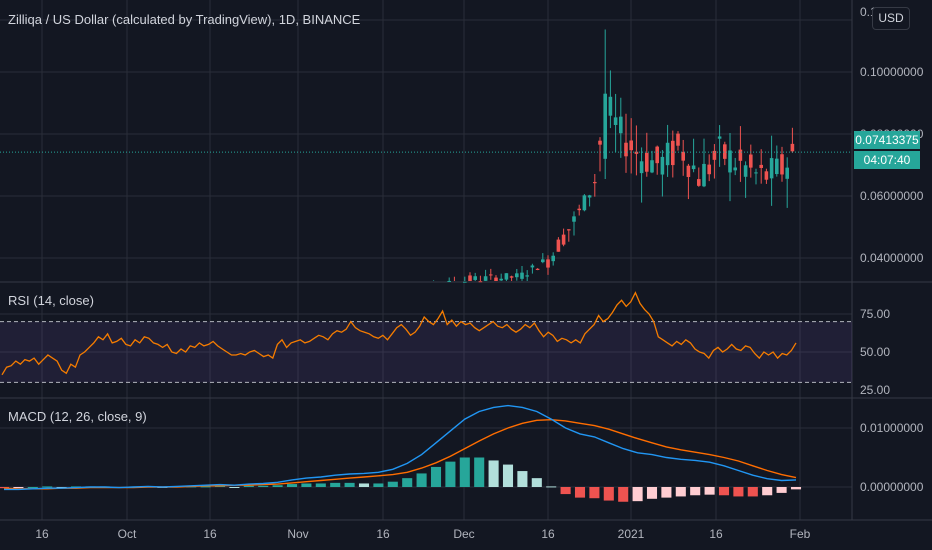 The height and width of the screenshot is (550, 932). I want to click on currency-button: USD, so click(891, 18).